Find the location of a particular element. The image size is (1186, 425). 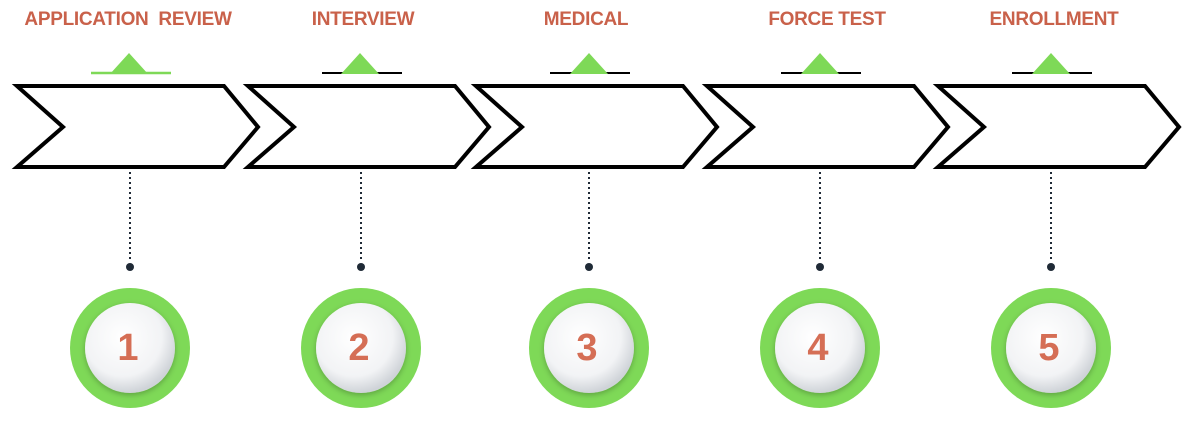

step-number: 3 is located at coordinates (586, 348).